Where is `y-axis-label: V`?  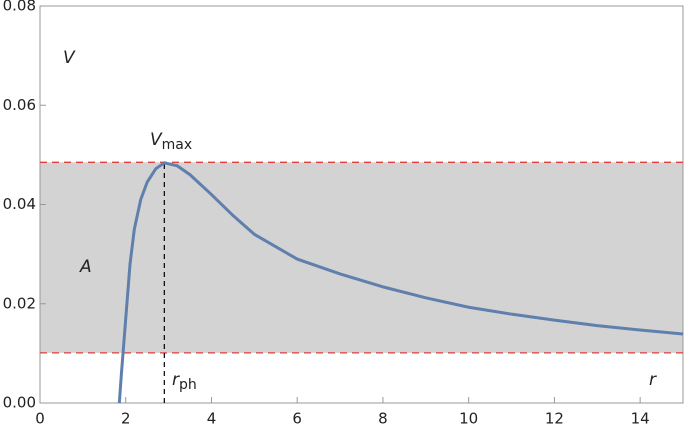 y-axis-label: V is located at coordinates (69, 58).